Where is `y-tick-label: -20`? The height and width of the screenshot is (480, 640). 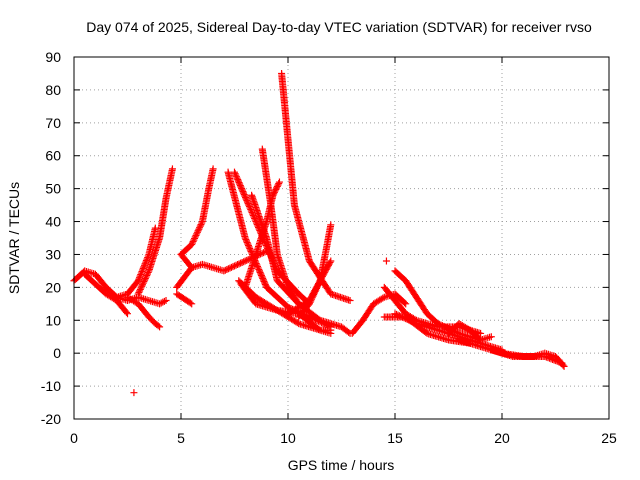
y-tick-label: -20 is located at coordinates (51, 419).